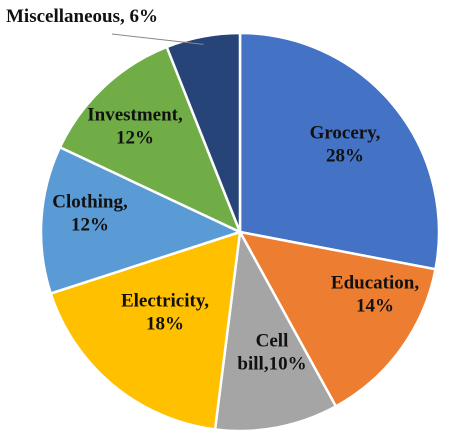 The image size is (450, 441). I want to click on slice-miscellaneous, so click(203, 132).